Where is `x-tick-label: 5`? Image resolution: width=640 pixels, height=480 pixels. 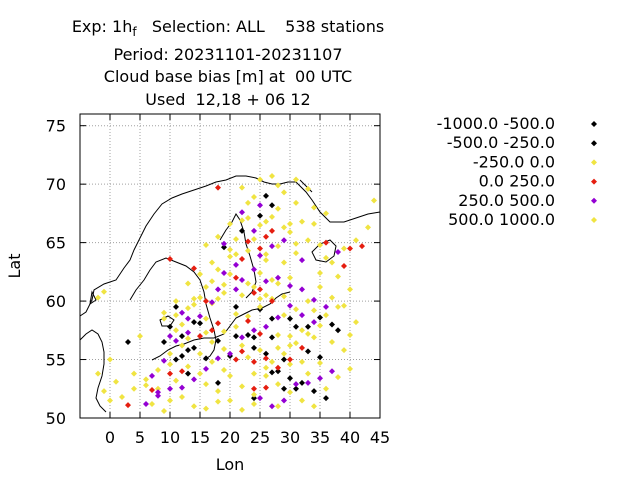 x-tick-label: 5 is located at coordinates (140, 437).